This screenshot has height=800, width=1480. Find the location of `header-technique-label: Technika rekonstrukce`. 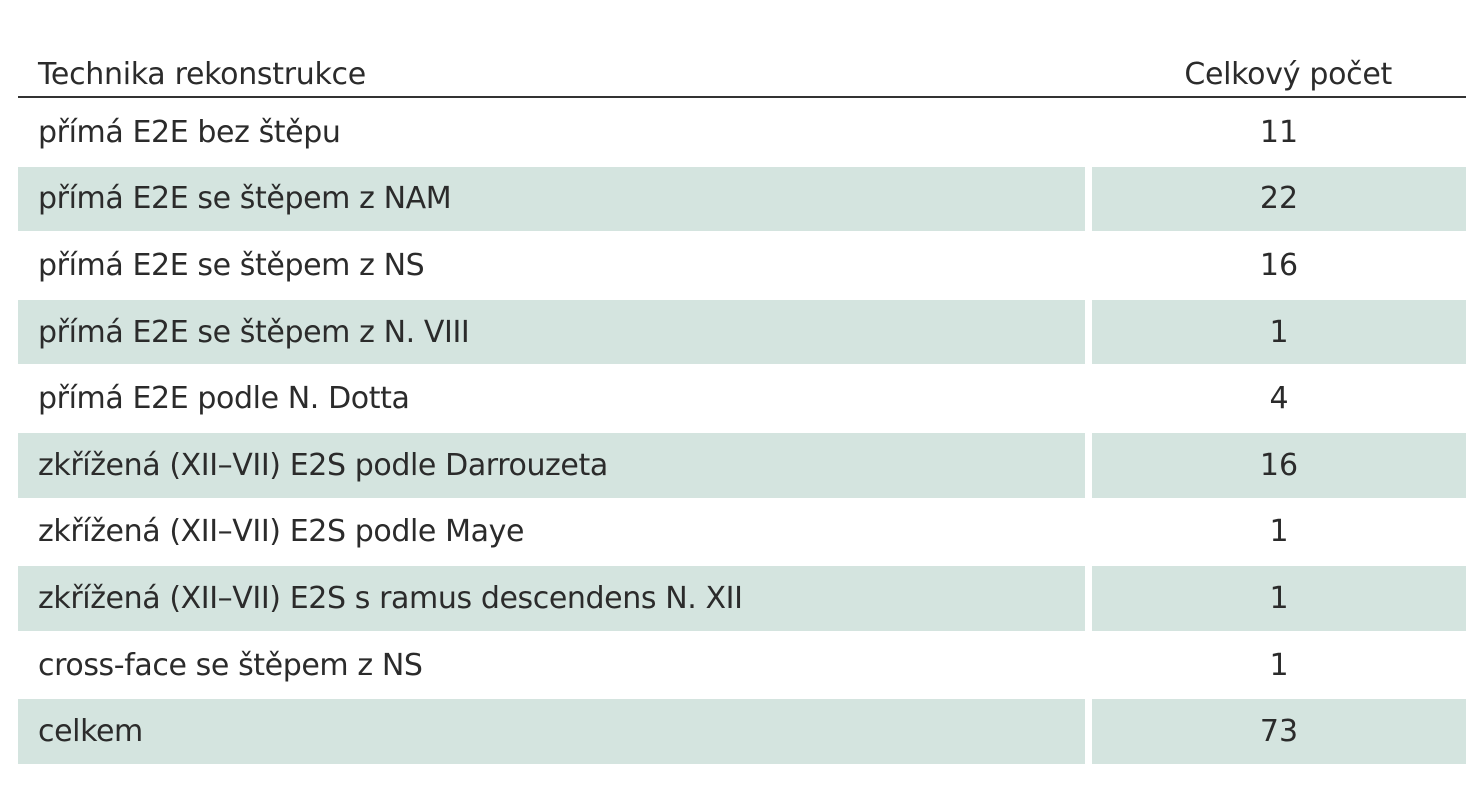

header-technique-label: Technika rekonstrukce is located at coordinates (202, 74).